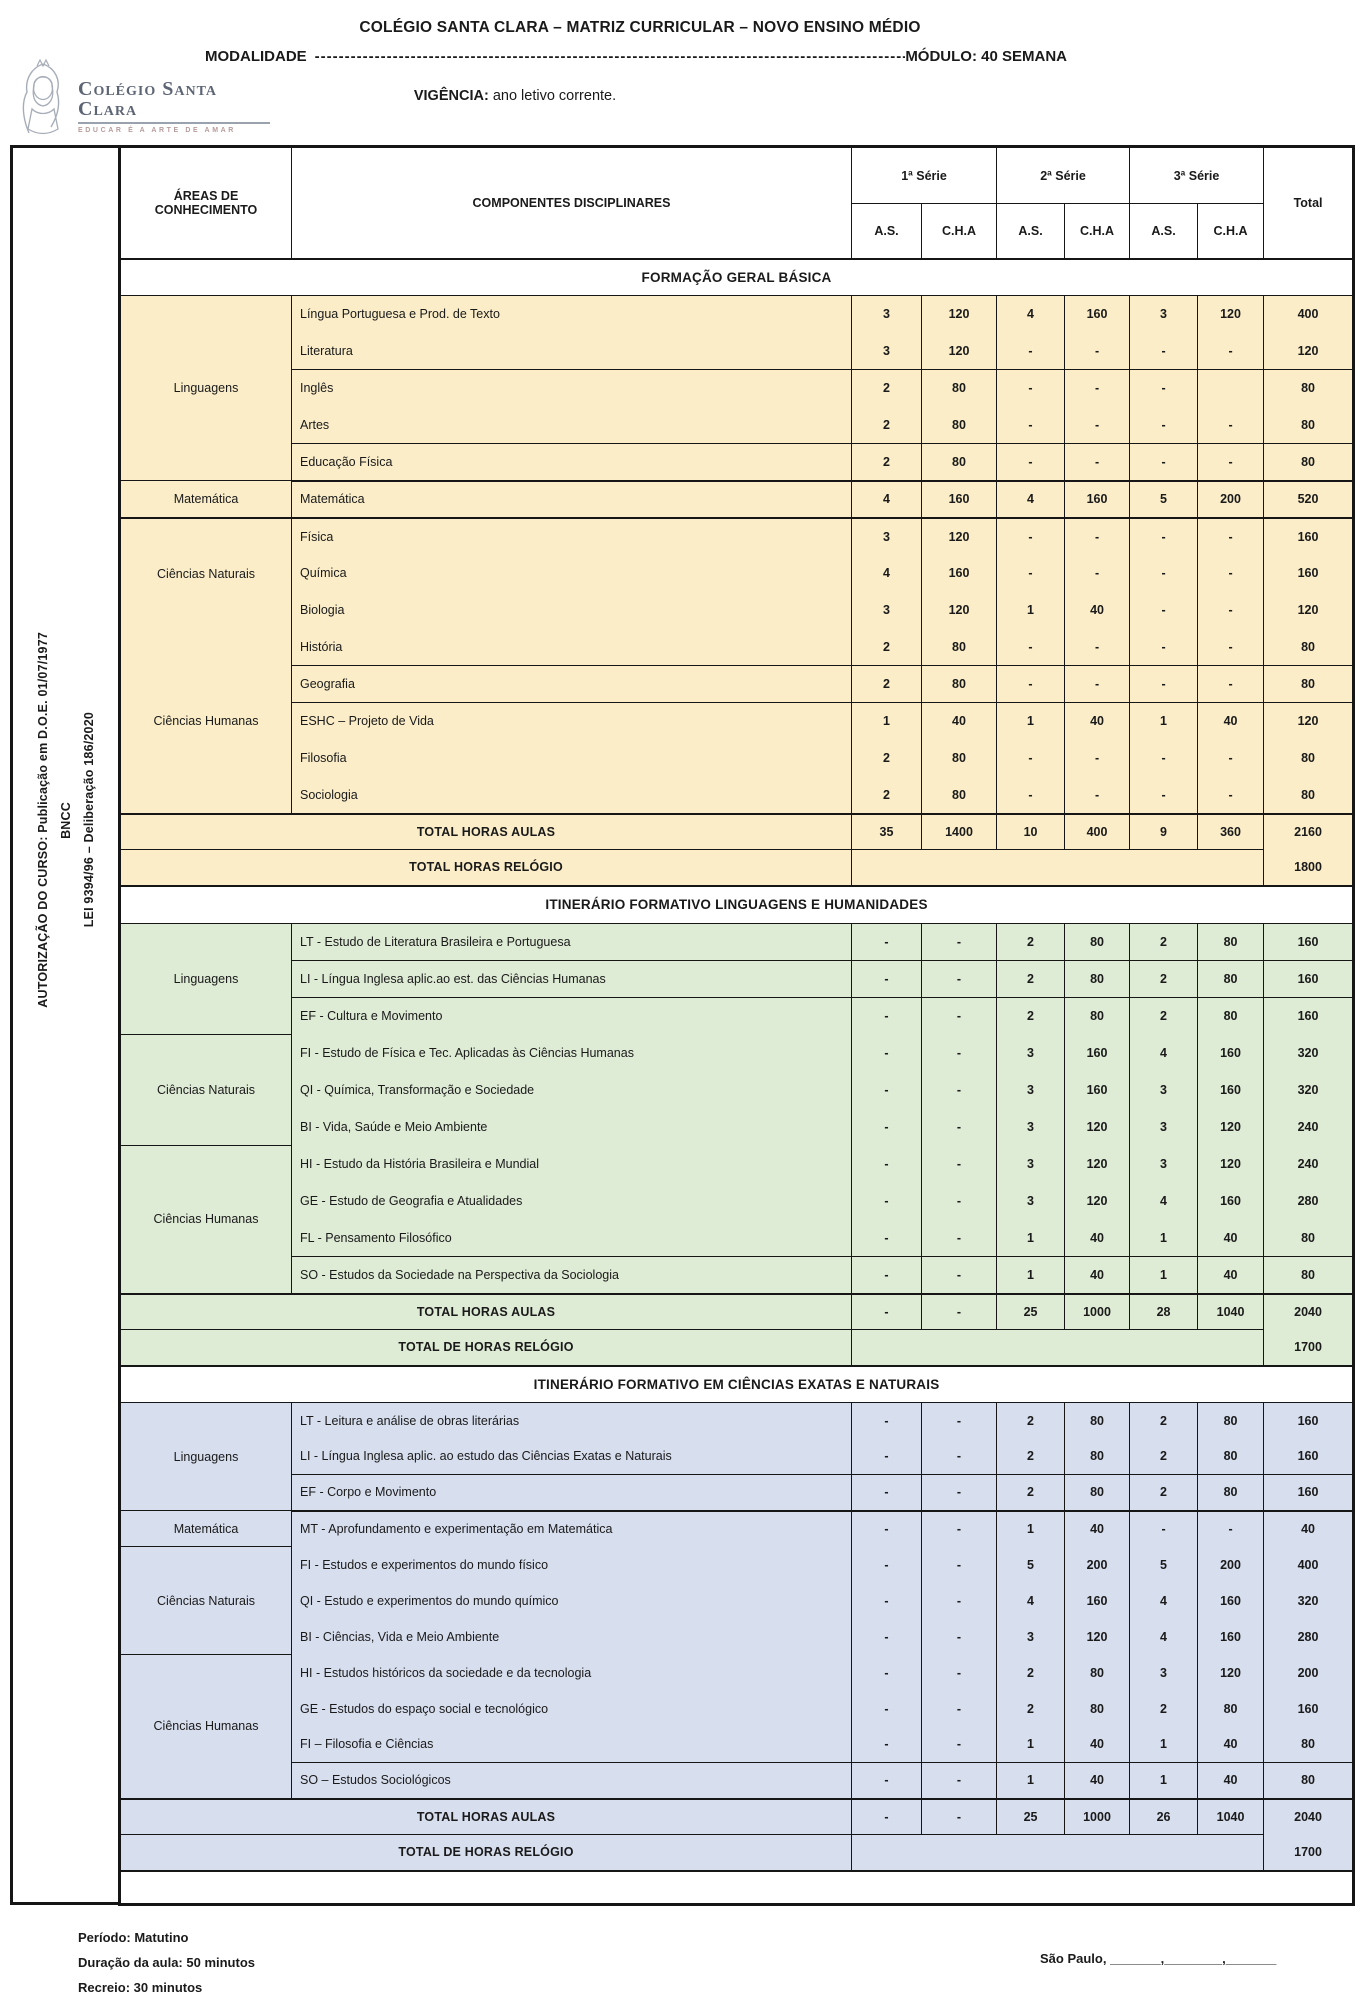 The image size is (1366, 2000). Describe the element at coordinates (571, 1744) in the screenshot. I see `componente-cell: FI – Filosofia e Ciências` at that location.